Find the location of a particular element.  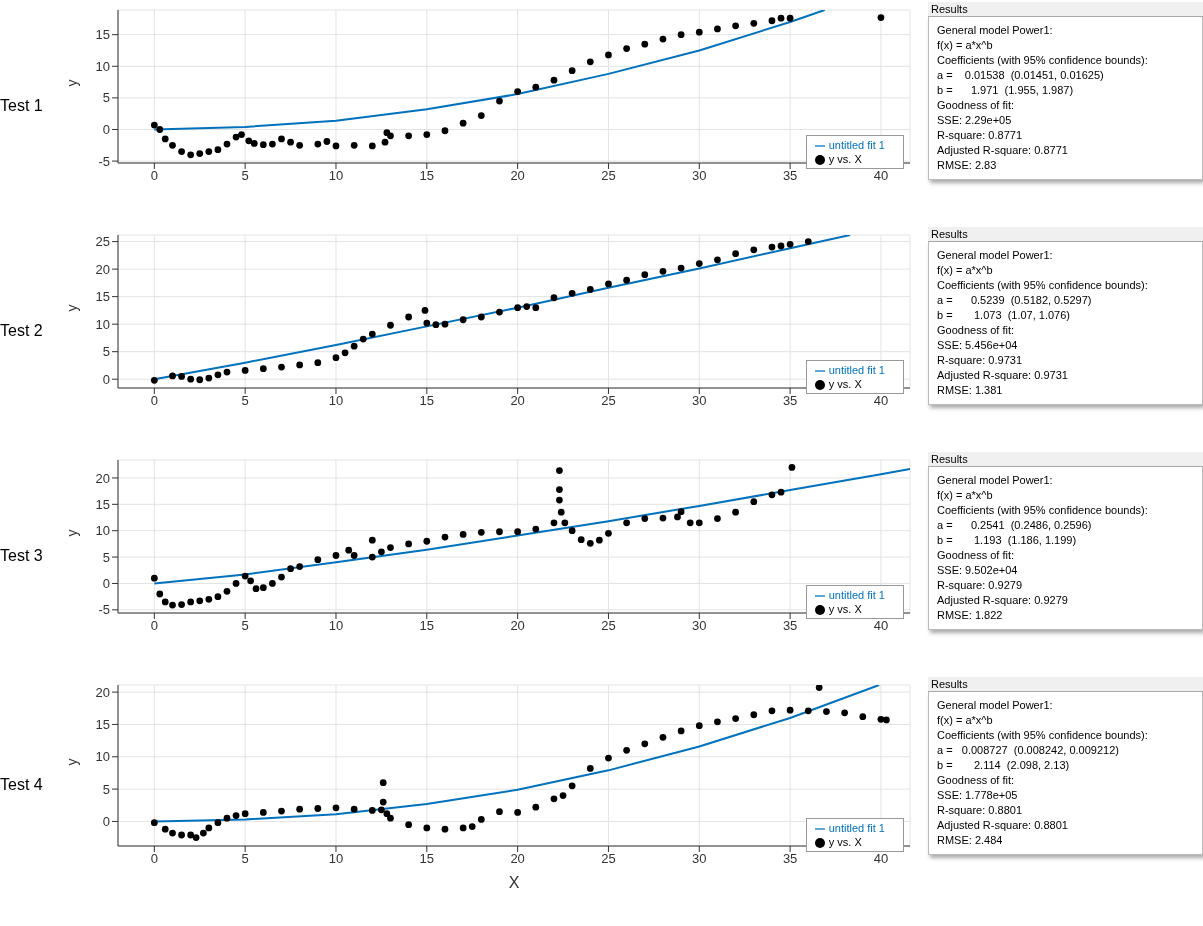

text: R-square: 0.8801 is located at coordinates (980, 810).